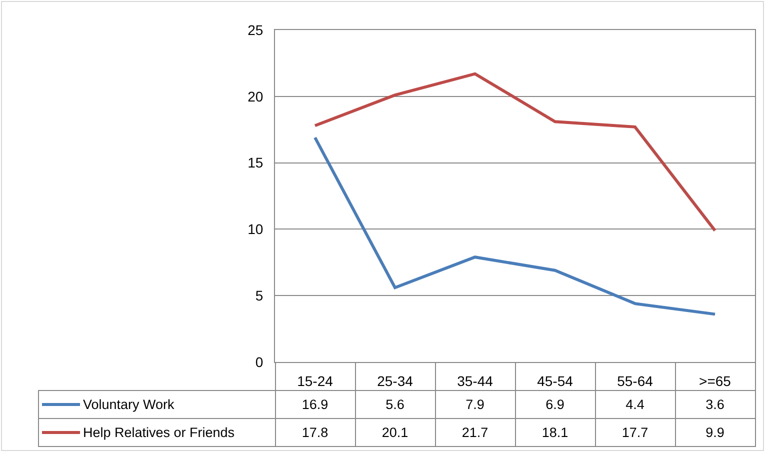  Describe the element at coordinates (555, 405) in the screenshot. I see `data-label: 6.9` at that location.